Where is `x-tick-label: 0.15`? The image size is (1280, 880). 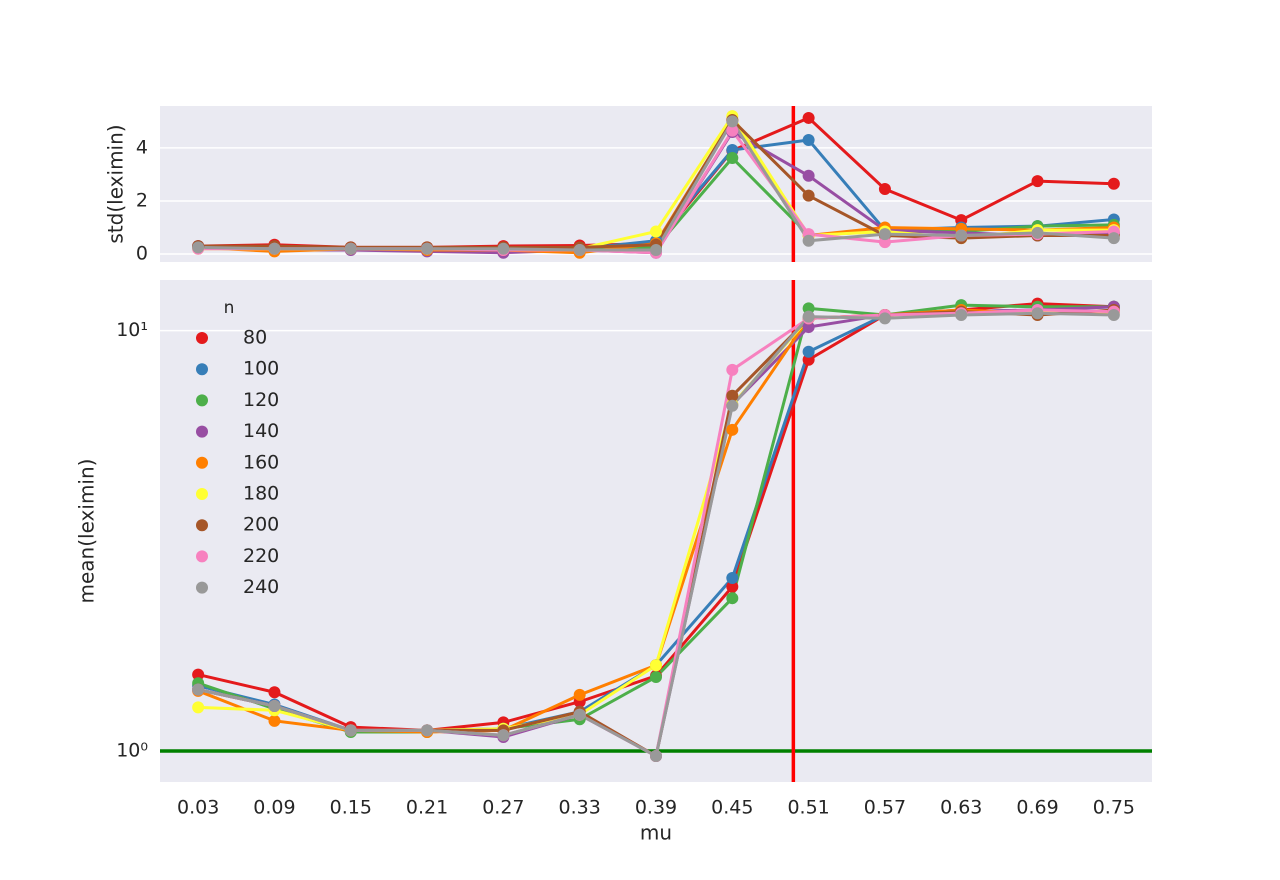 x-tick-label: 0.15 is located at coordinates (351, 808).